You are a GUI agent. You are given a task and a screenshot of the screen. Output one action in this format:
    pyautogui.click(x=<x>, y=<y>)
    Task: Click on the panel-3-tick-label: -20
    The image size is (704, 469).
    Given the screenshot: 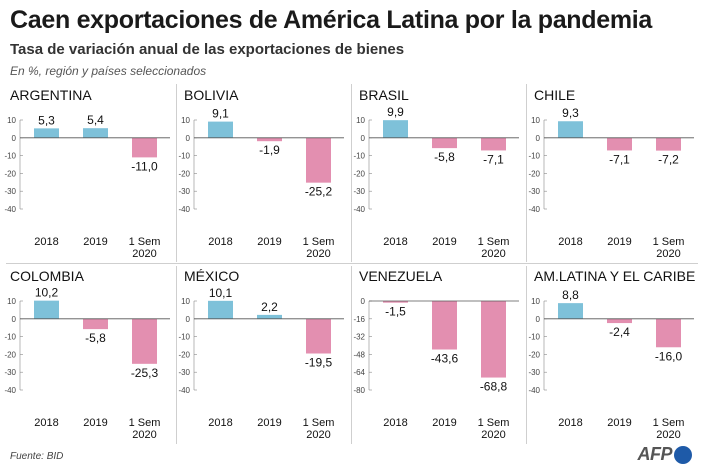 What is the action you would take?
    pyautogui.click(x=534, y=173)
    